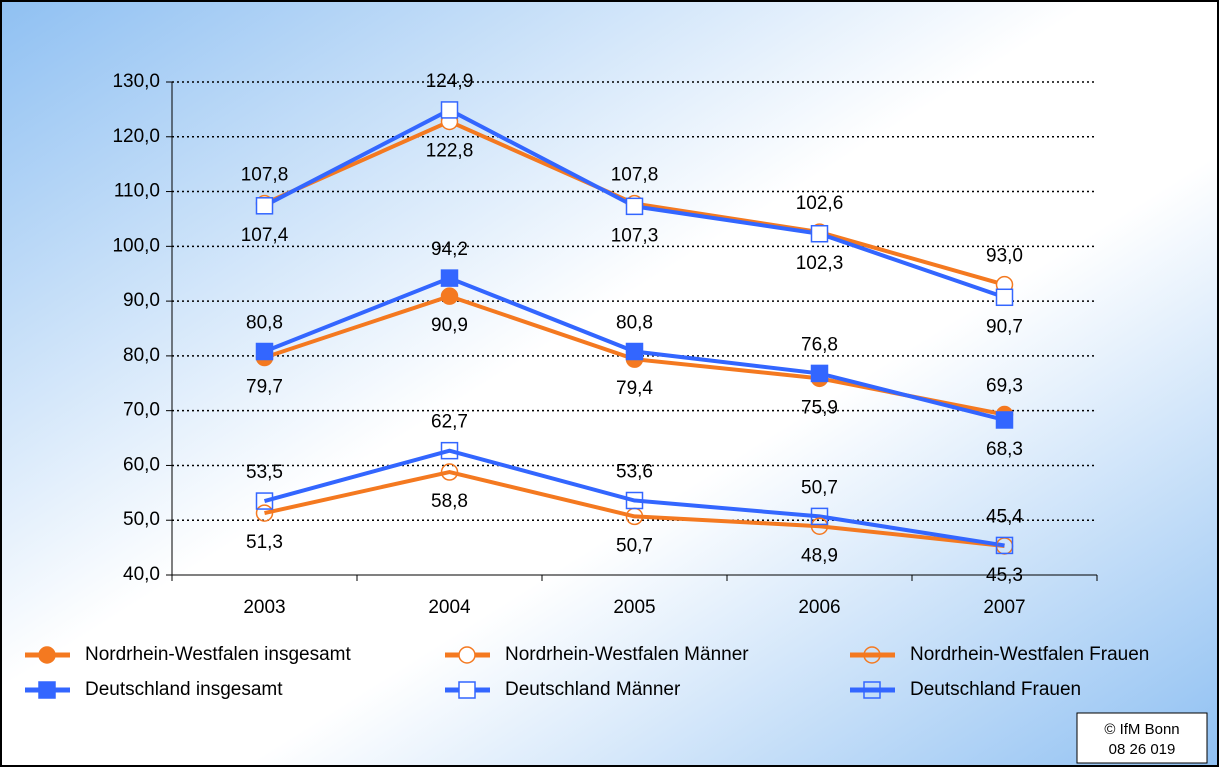  Describe the element at coordinates (449, 249) in the screenshot. I see `data-label: 94,2` at that location.